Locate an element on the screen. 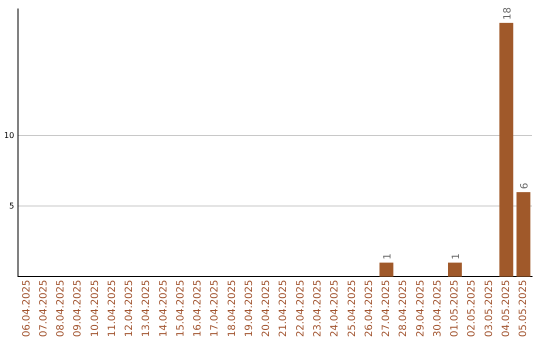  x-tick-label: 01.05.2025 is located at coordinates (455, 309).